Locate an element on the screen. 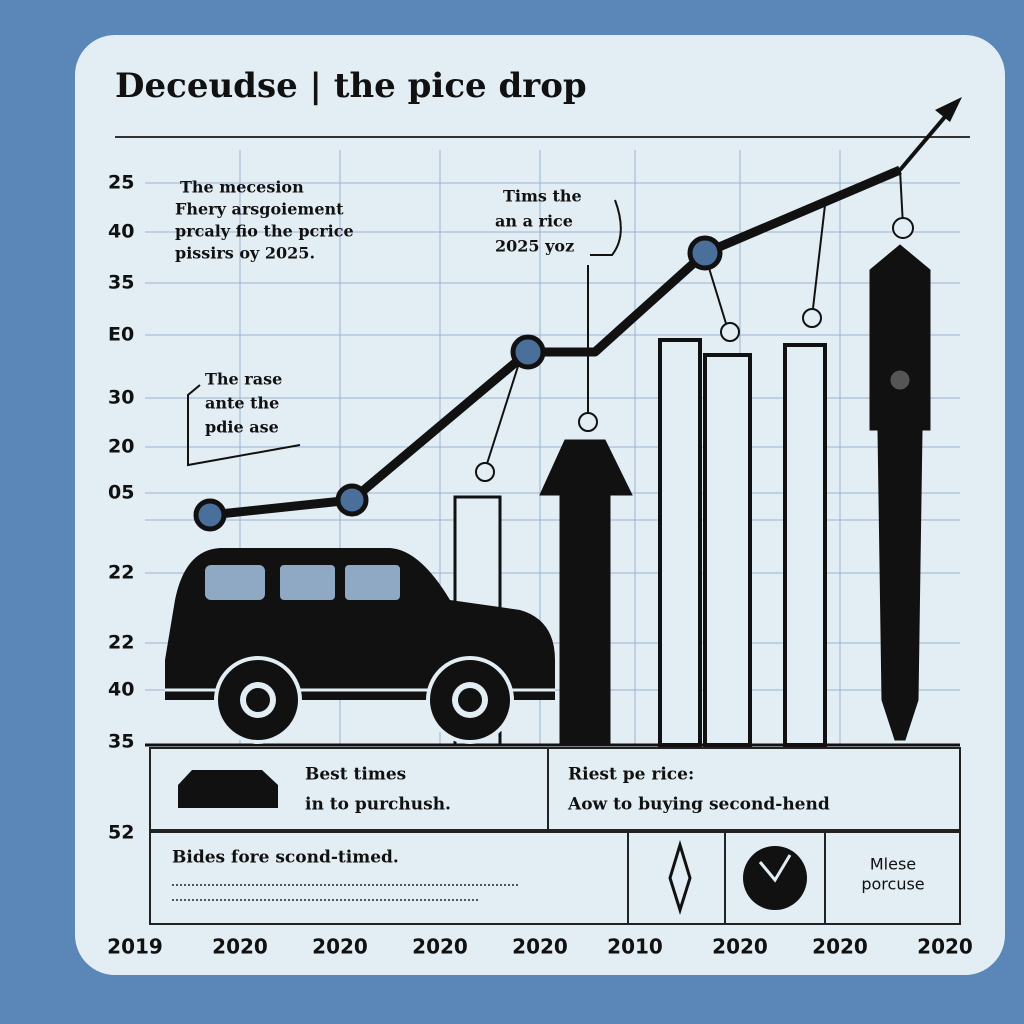 Image resolution: width=1024 pixels, height=1024 pixels. y-label: 30 is located at coordinates (121, 398).